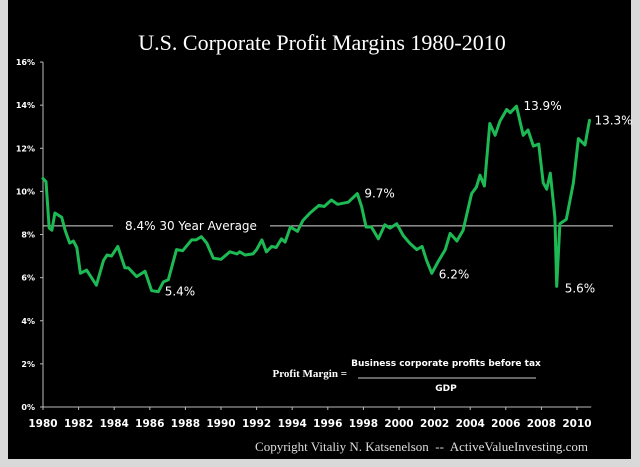 This screenshot has height=467, width=640. I want to click on y-tick-label: 4%, so click(28, 321).